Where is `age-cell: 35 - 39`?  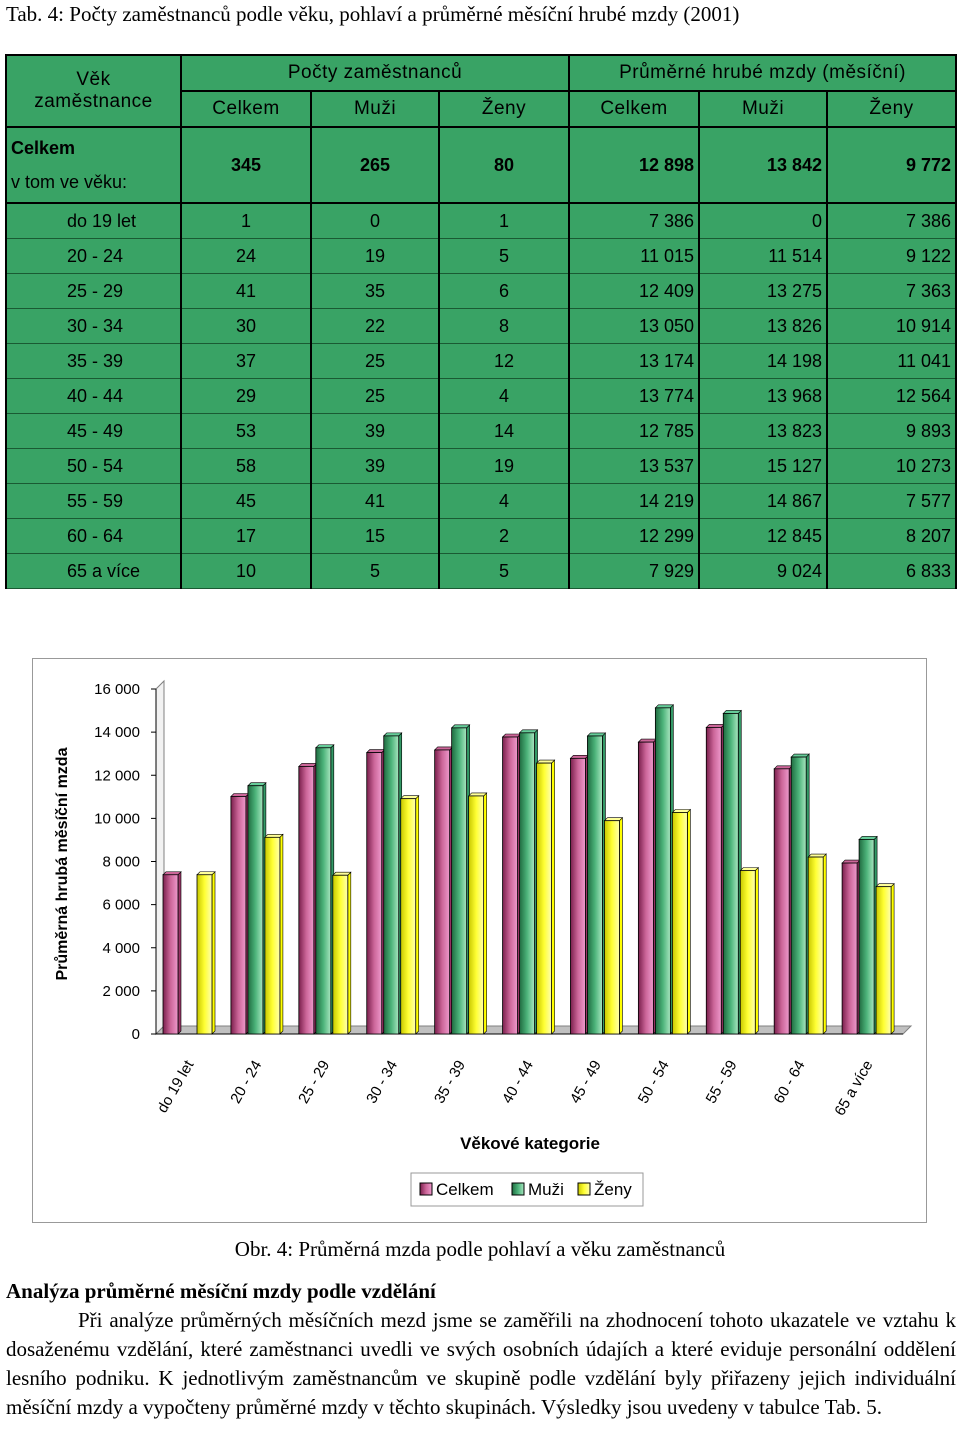
age-cell: 35 - 39 is located at coordinates (93, 361).